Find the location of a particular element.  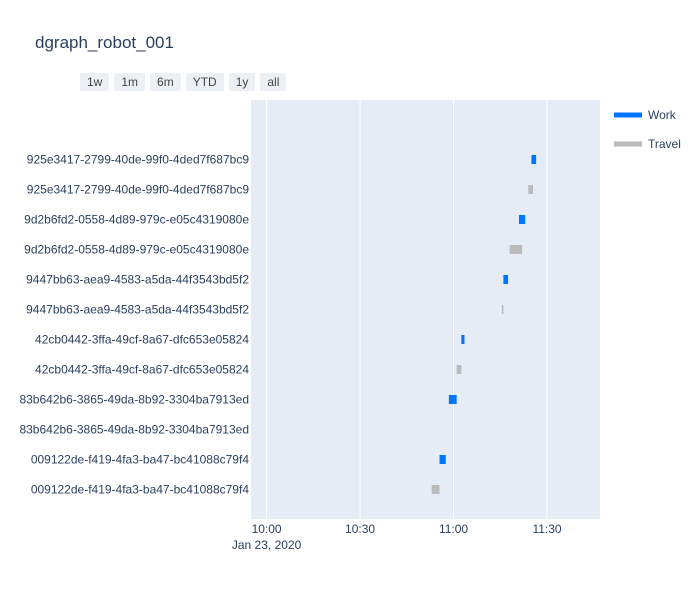

x-tick-label: 10:30 is located at coordinates (360, 529).